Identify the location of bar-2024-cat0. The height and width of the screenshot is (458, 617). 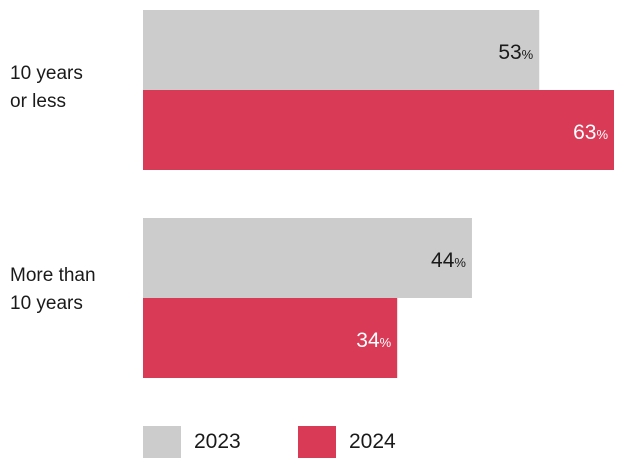
(378, 130).